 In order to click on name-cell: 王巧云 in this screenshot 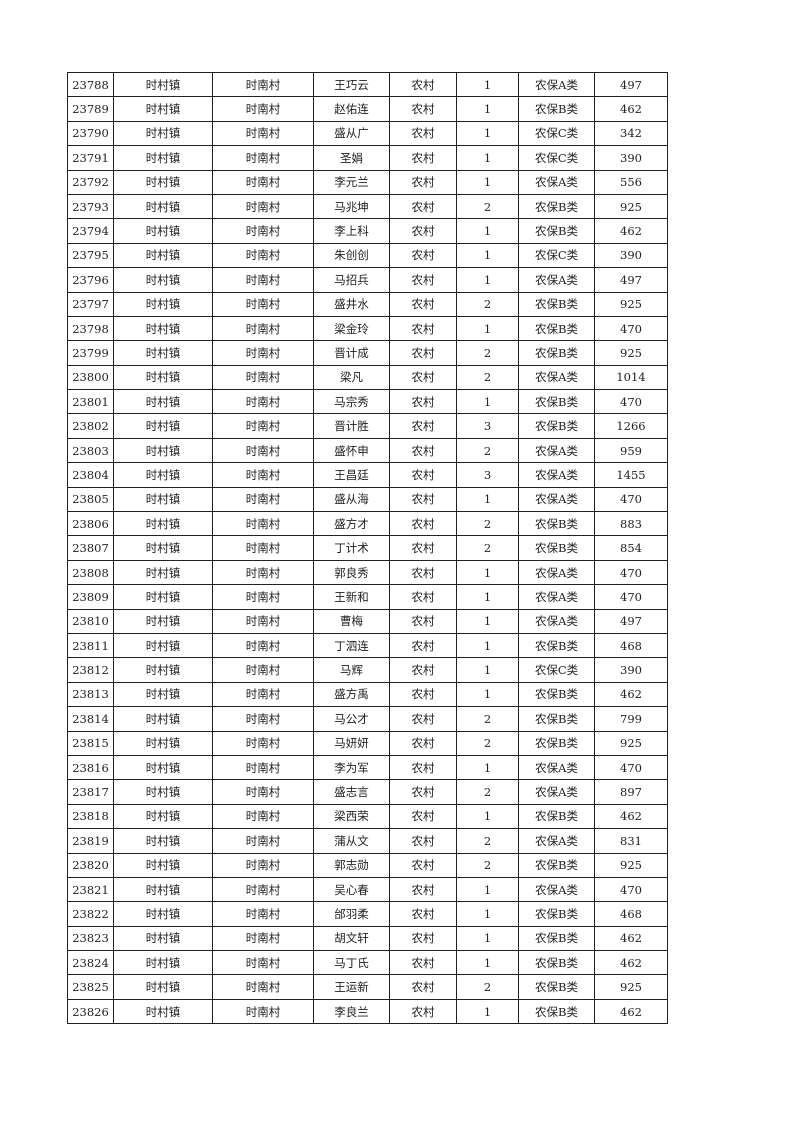, I will do `click(351, 84)`.